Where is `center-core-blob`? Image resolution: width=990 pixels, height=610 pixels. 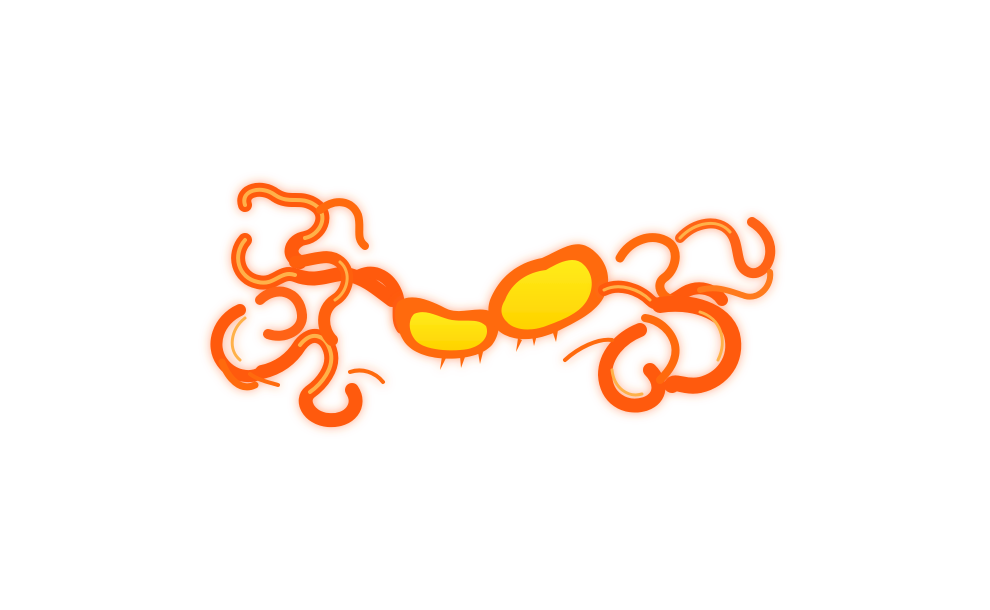
center-core-blob is located at coordinates (502, 307).